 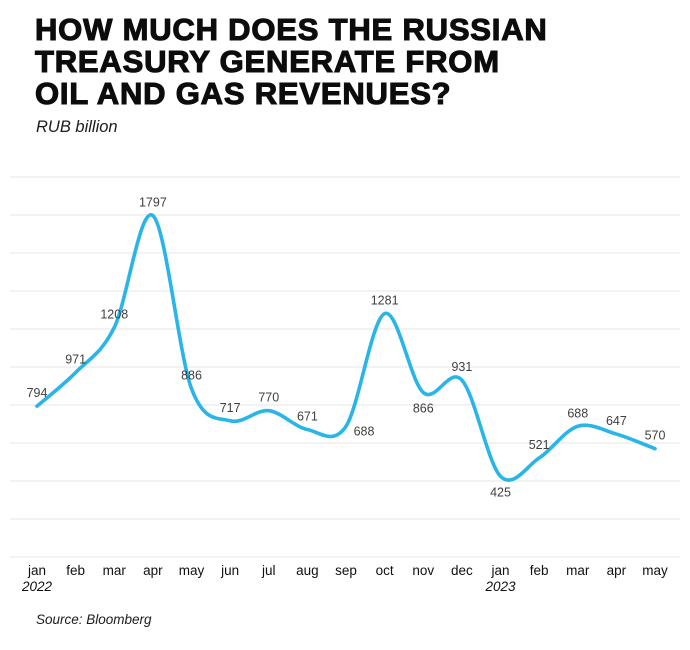 What do you see at coordinates (191, 376) in the screenshot?
I see `data-point-label: 886` at bounding box center [191, 376].